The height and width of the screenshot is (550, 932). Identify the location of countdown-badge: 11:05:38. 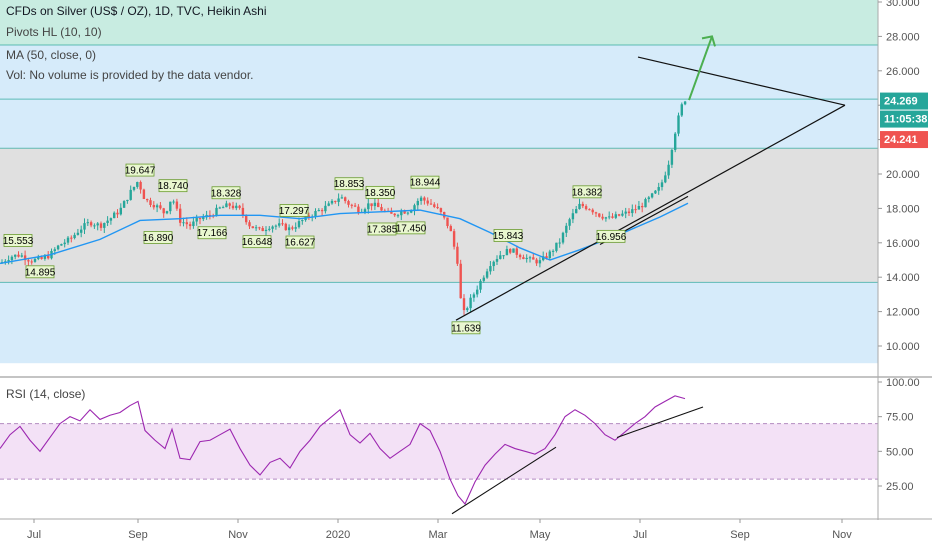
(904, 119).